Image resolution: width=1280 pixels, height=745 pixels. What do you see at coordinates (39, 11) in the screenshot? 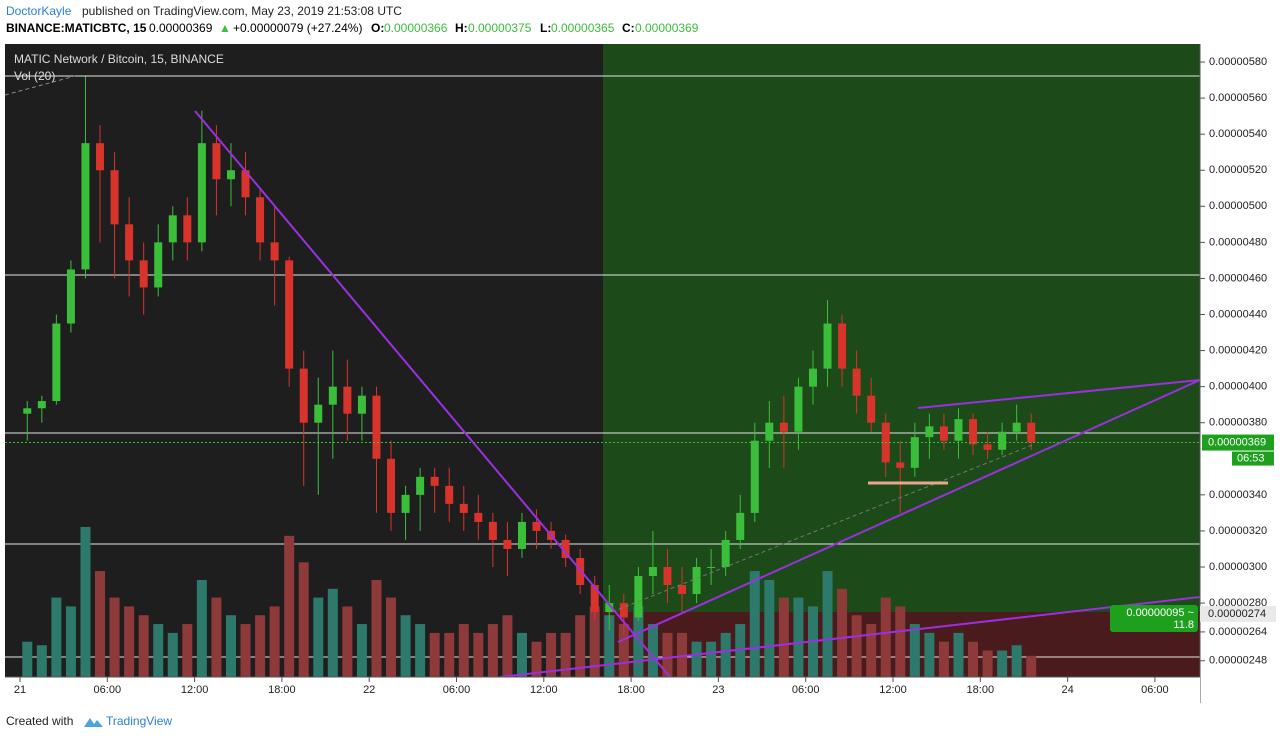
I see `author: DoctorKayle` at bounding box center [39, 11].